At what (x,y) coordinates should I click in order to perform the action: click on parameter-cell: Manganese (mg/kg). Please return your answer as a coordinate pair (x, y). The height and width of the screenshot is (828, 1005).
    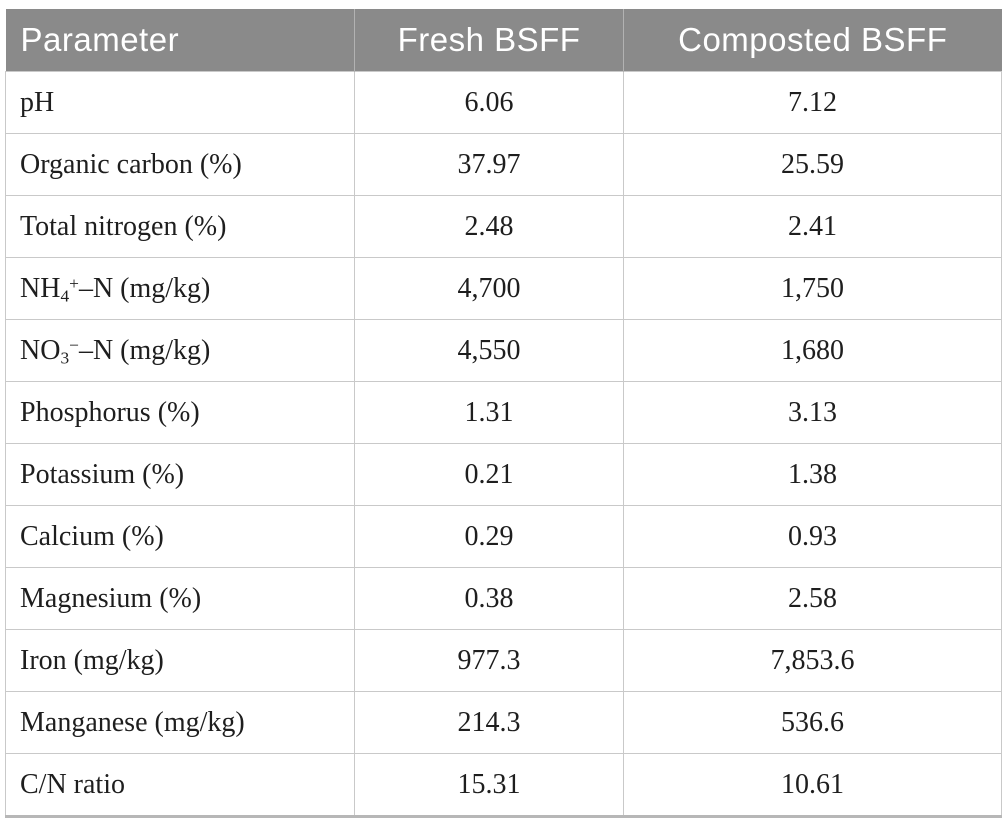
    Looking at the image, I should click on (180, 722).